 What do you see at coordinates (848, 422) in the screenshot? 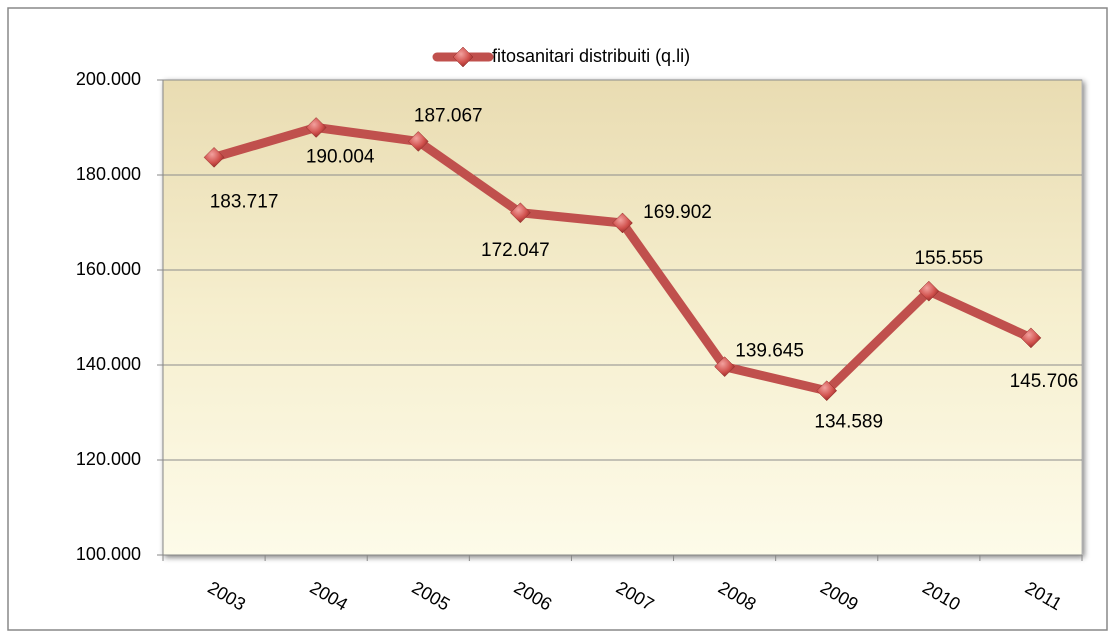
I see `data-label: 134.589` at bounding box center [848, 422].